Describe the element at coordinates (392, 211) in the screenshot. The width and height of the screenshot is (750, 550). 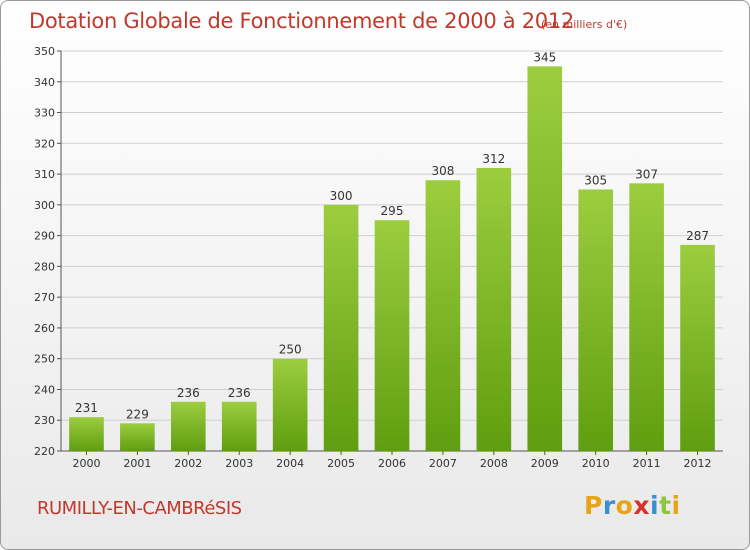
I see `data-label: 295` at that location.